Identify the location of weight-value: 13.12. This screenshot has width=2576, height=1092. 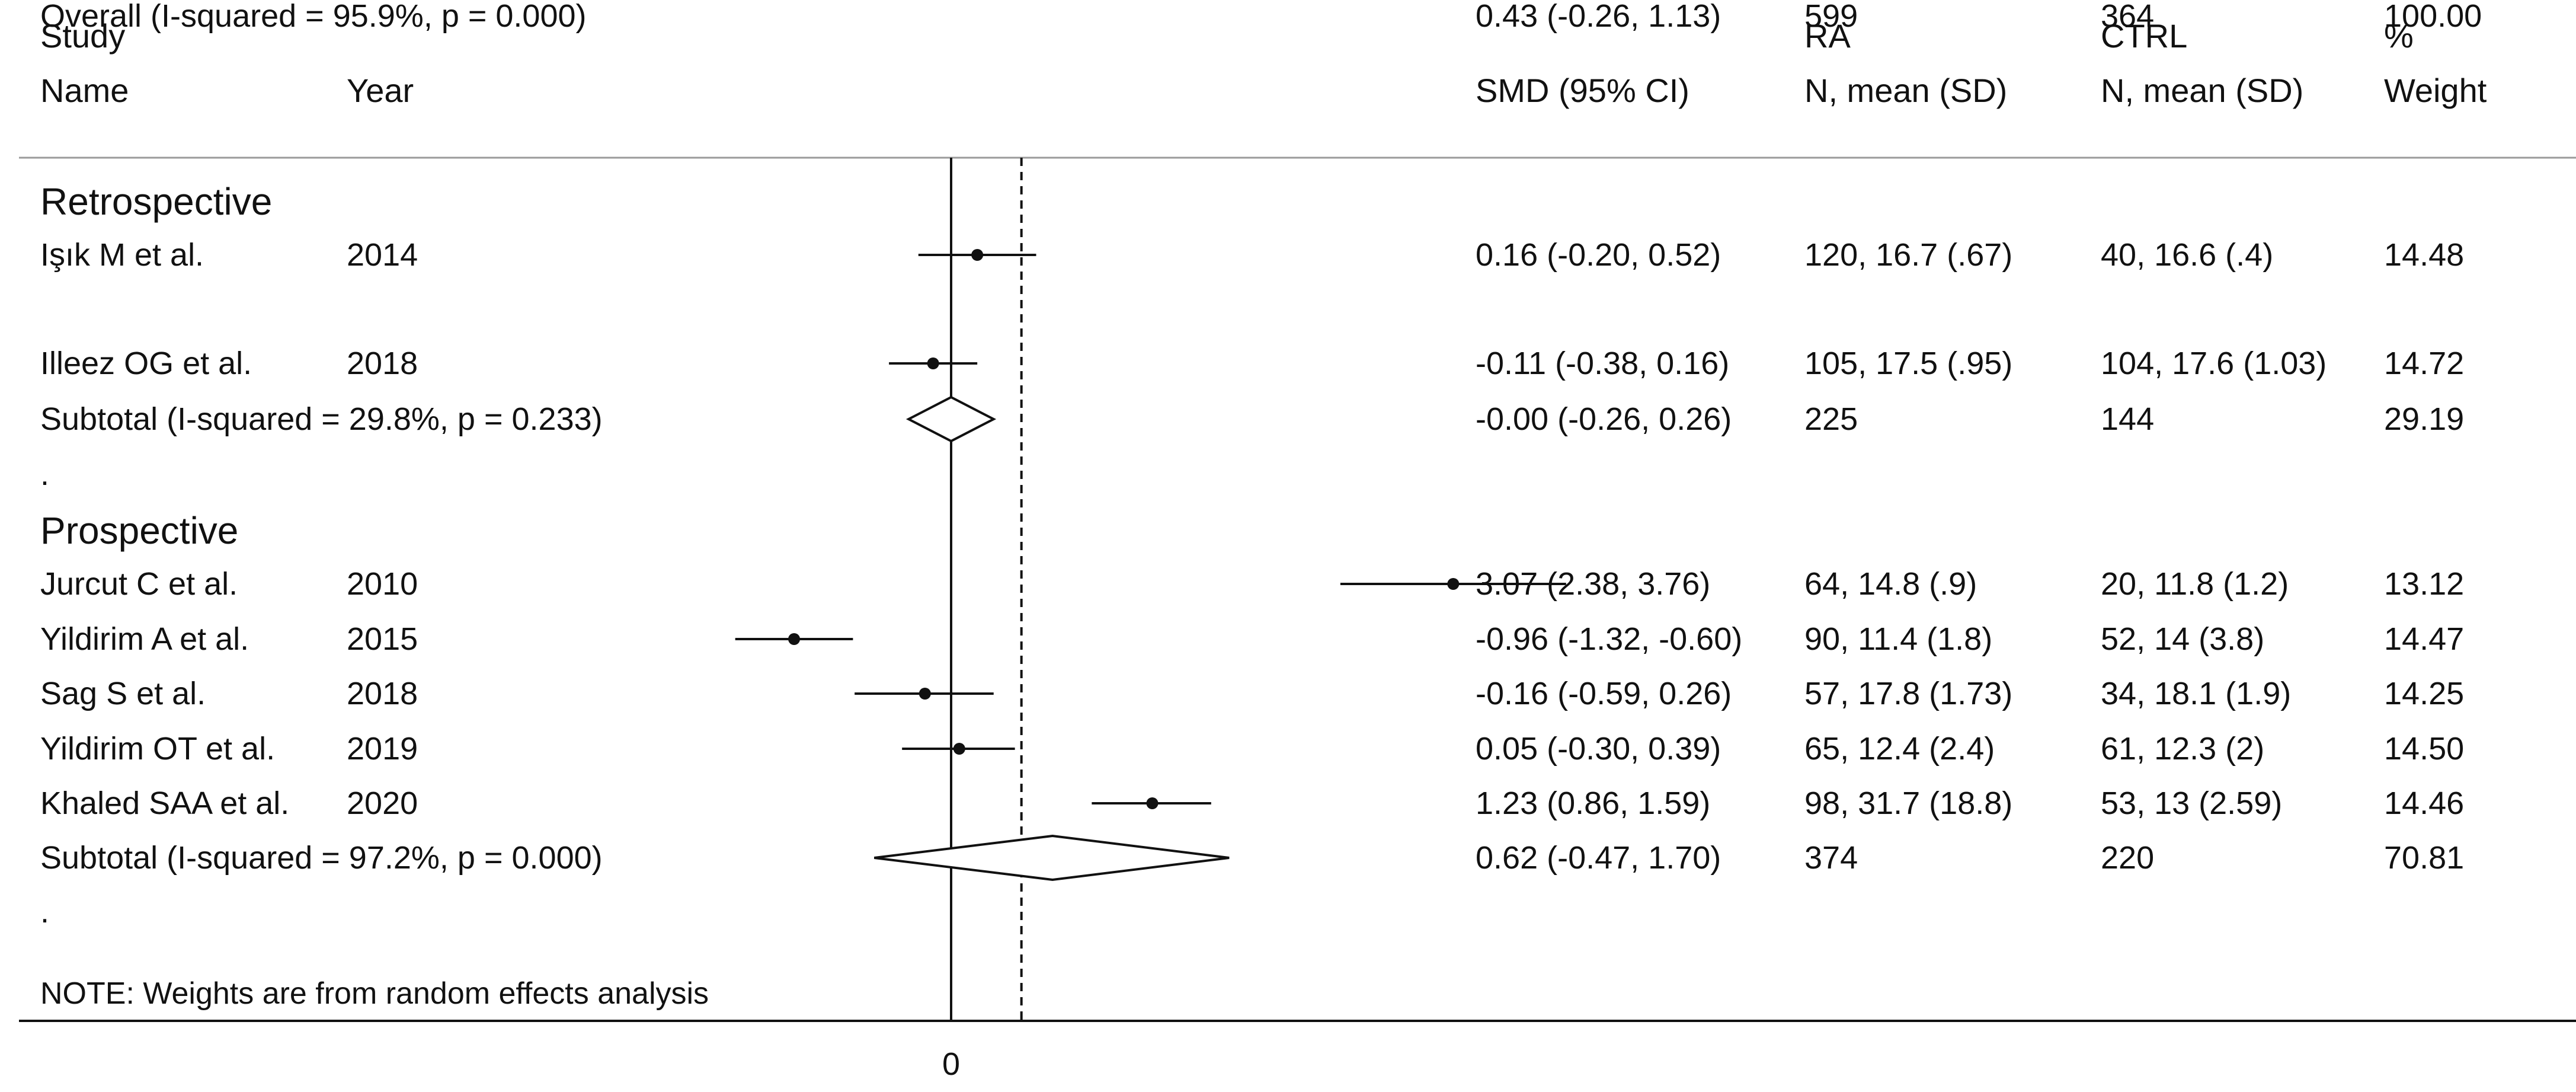
(2424, 584).